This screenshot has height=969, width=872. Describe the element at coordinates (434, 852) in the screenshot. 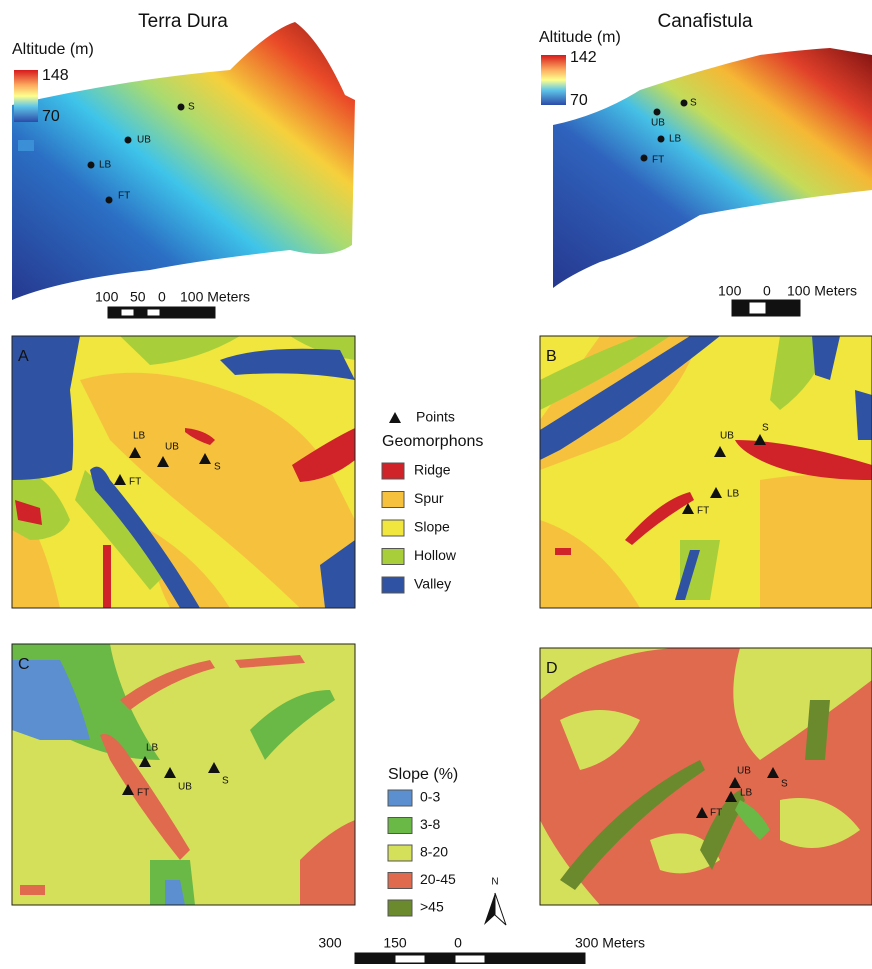

I see `legend-label: 8-20` at that location.